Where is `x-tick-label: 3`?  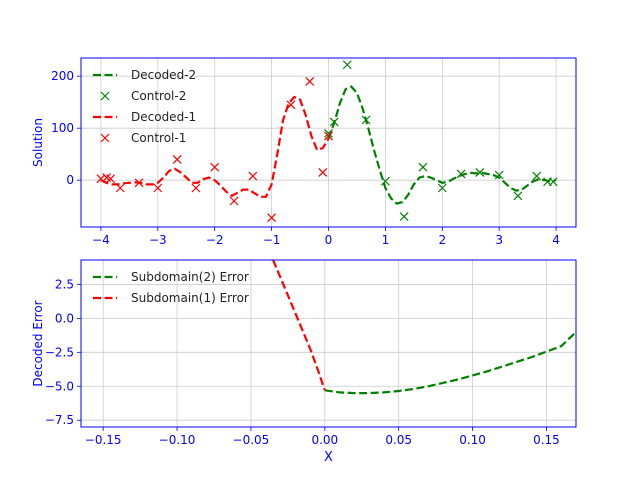
x-tick-label: 3 is located at coordinates (499, 240).